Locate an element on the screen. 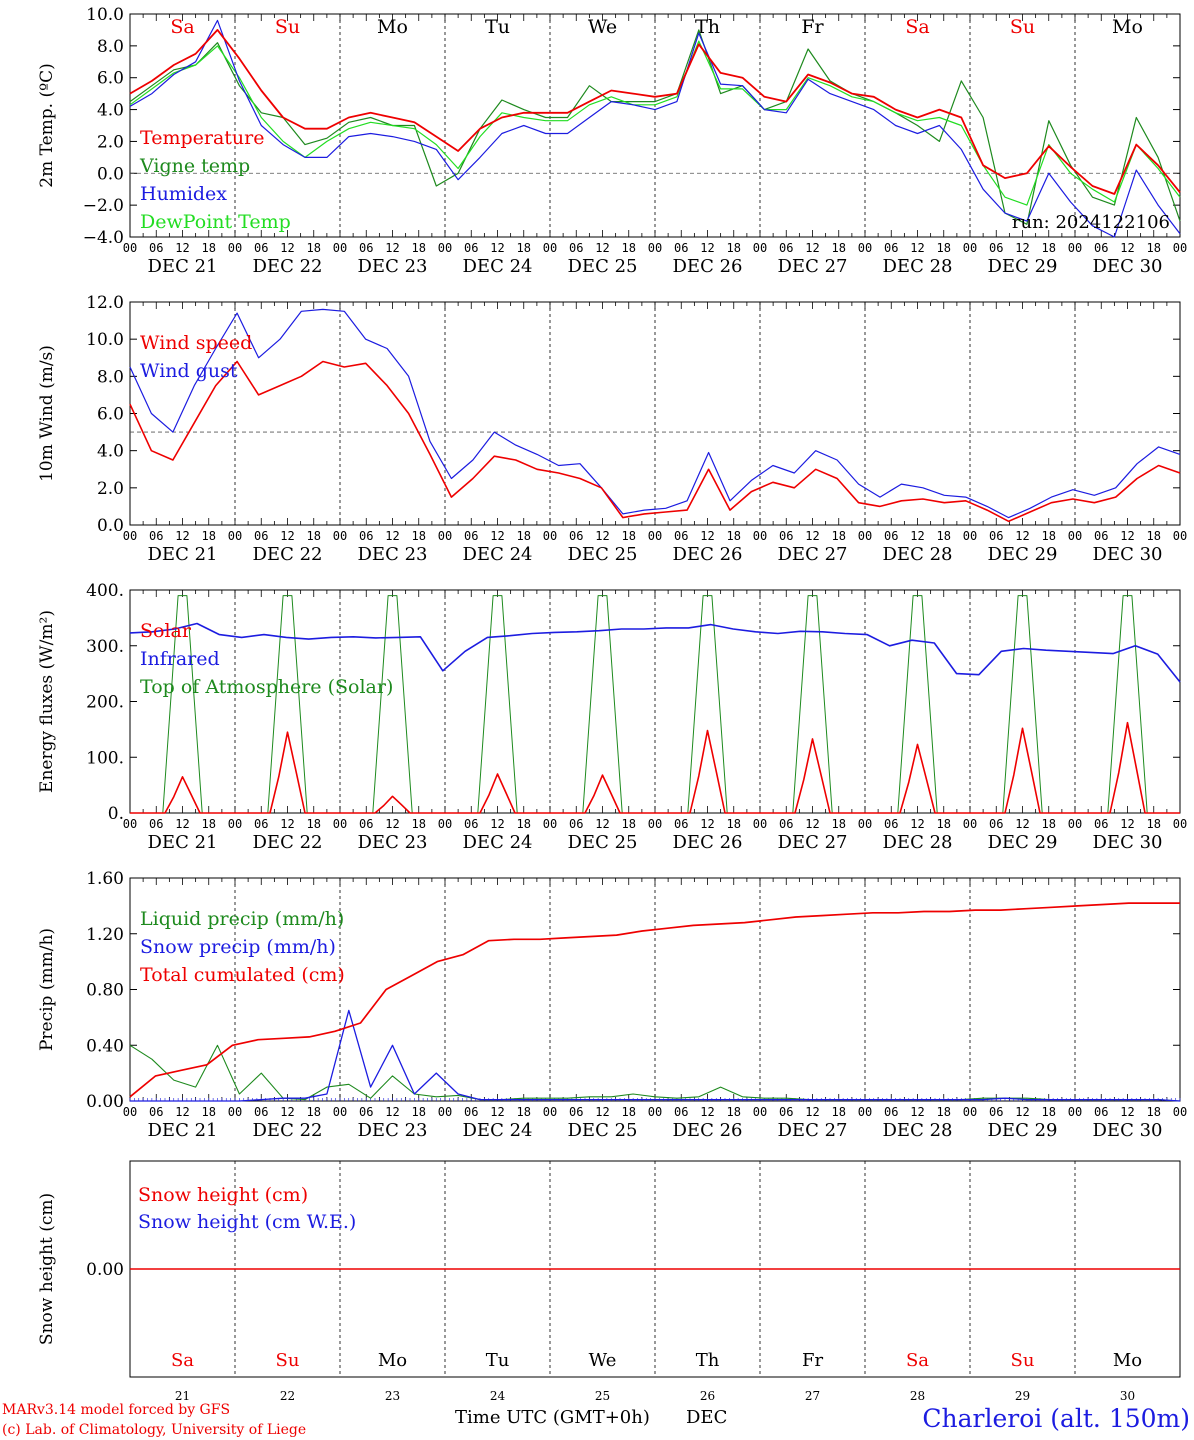 This screenshot has width=1194, height=1440. day-number-label: 25 is located at coordinates (602, 1396).